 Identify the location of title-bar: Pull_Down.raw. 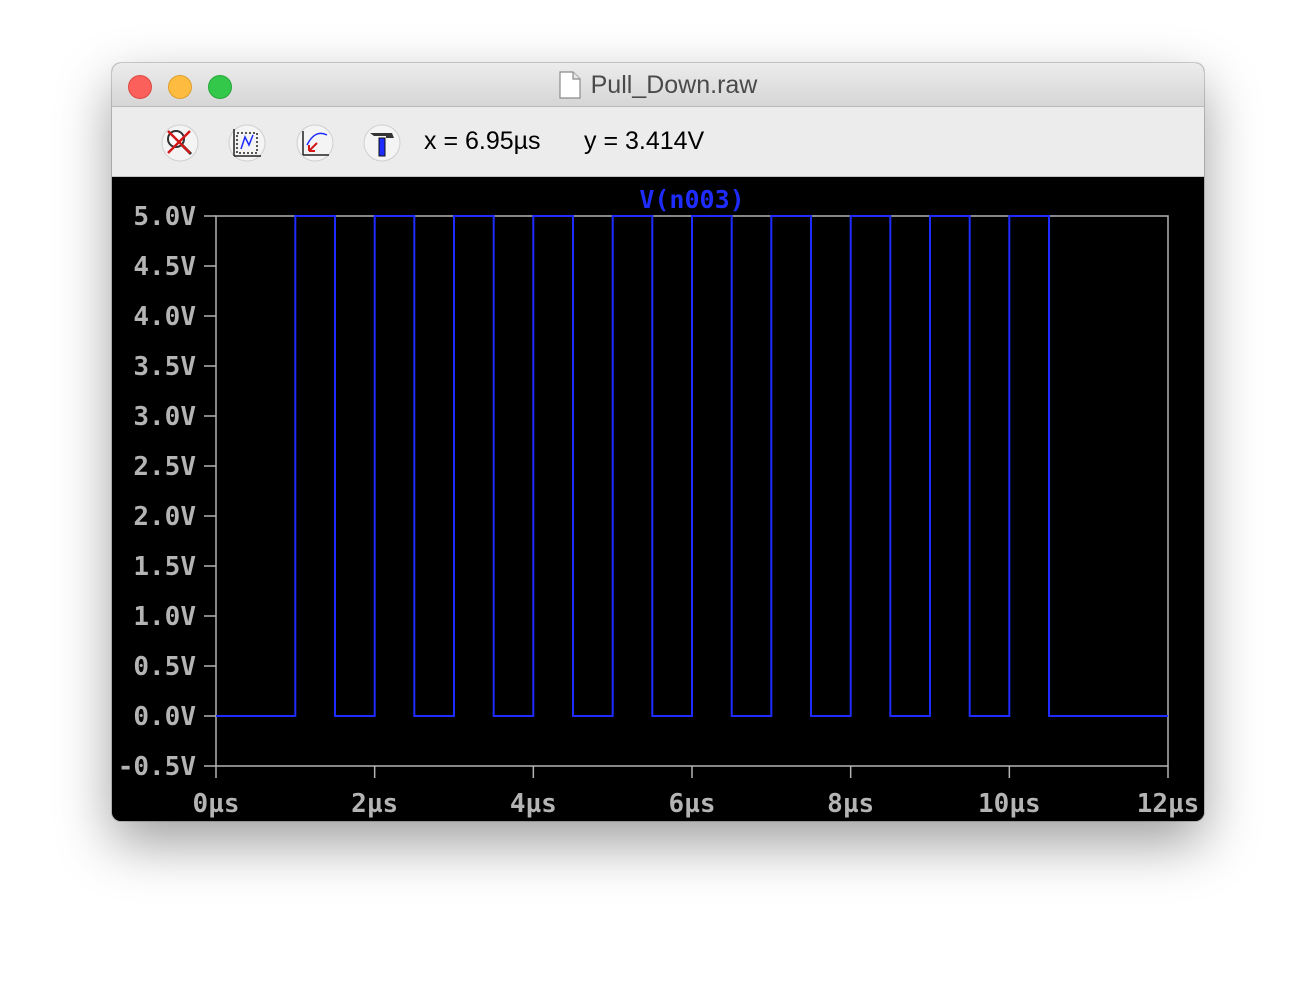
(658, 85).